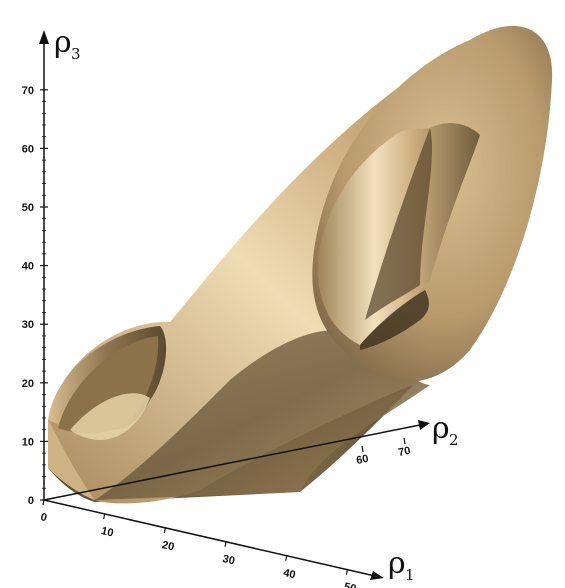 The height and width of the screenshot is (588, 565). Describe the element at coordinates (63, 42) in the screenshot. I see `rho3-axis-name: ρ` at that location.